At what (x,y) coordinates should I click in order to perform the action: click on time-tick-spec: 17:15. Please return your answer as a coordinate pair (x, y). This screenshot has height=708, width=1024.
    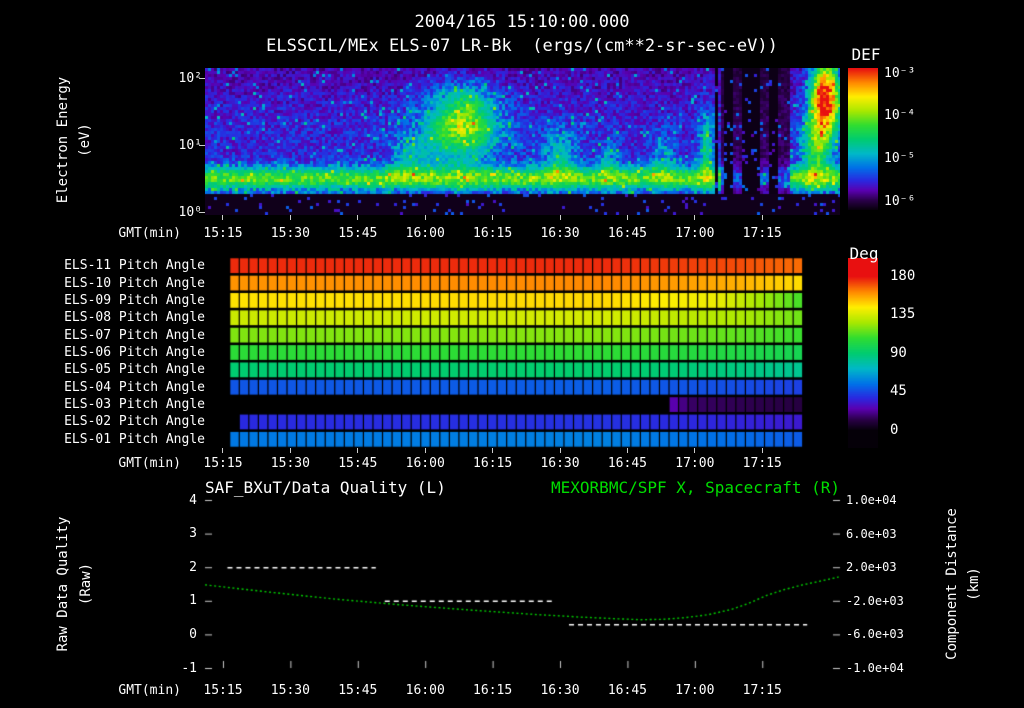
    Looking at the image, I should click on (762, 233).